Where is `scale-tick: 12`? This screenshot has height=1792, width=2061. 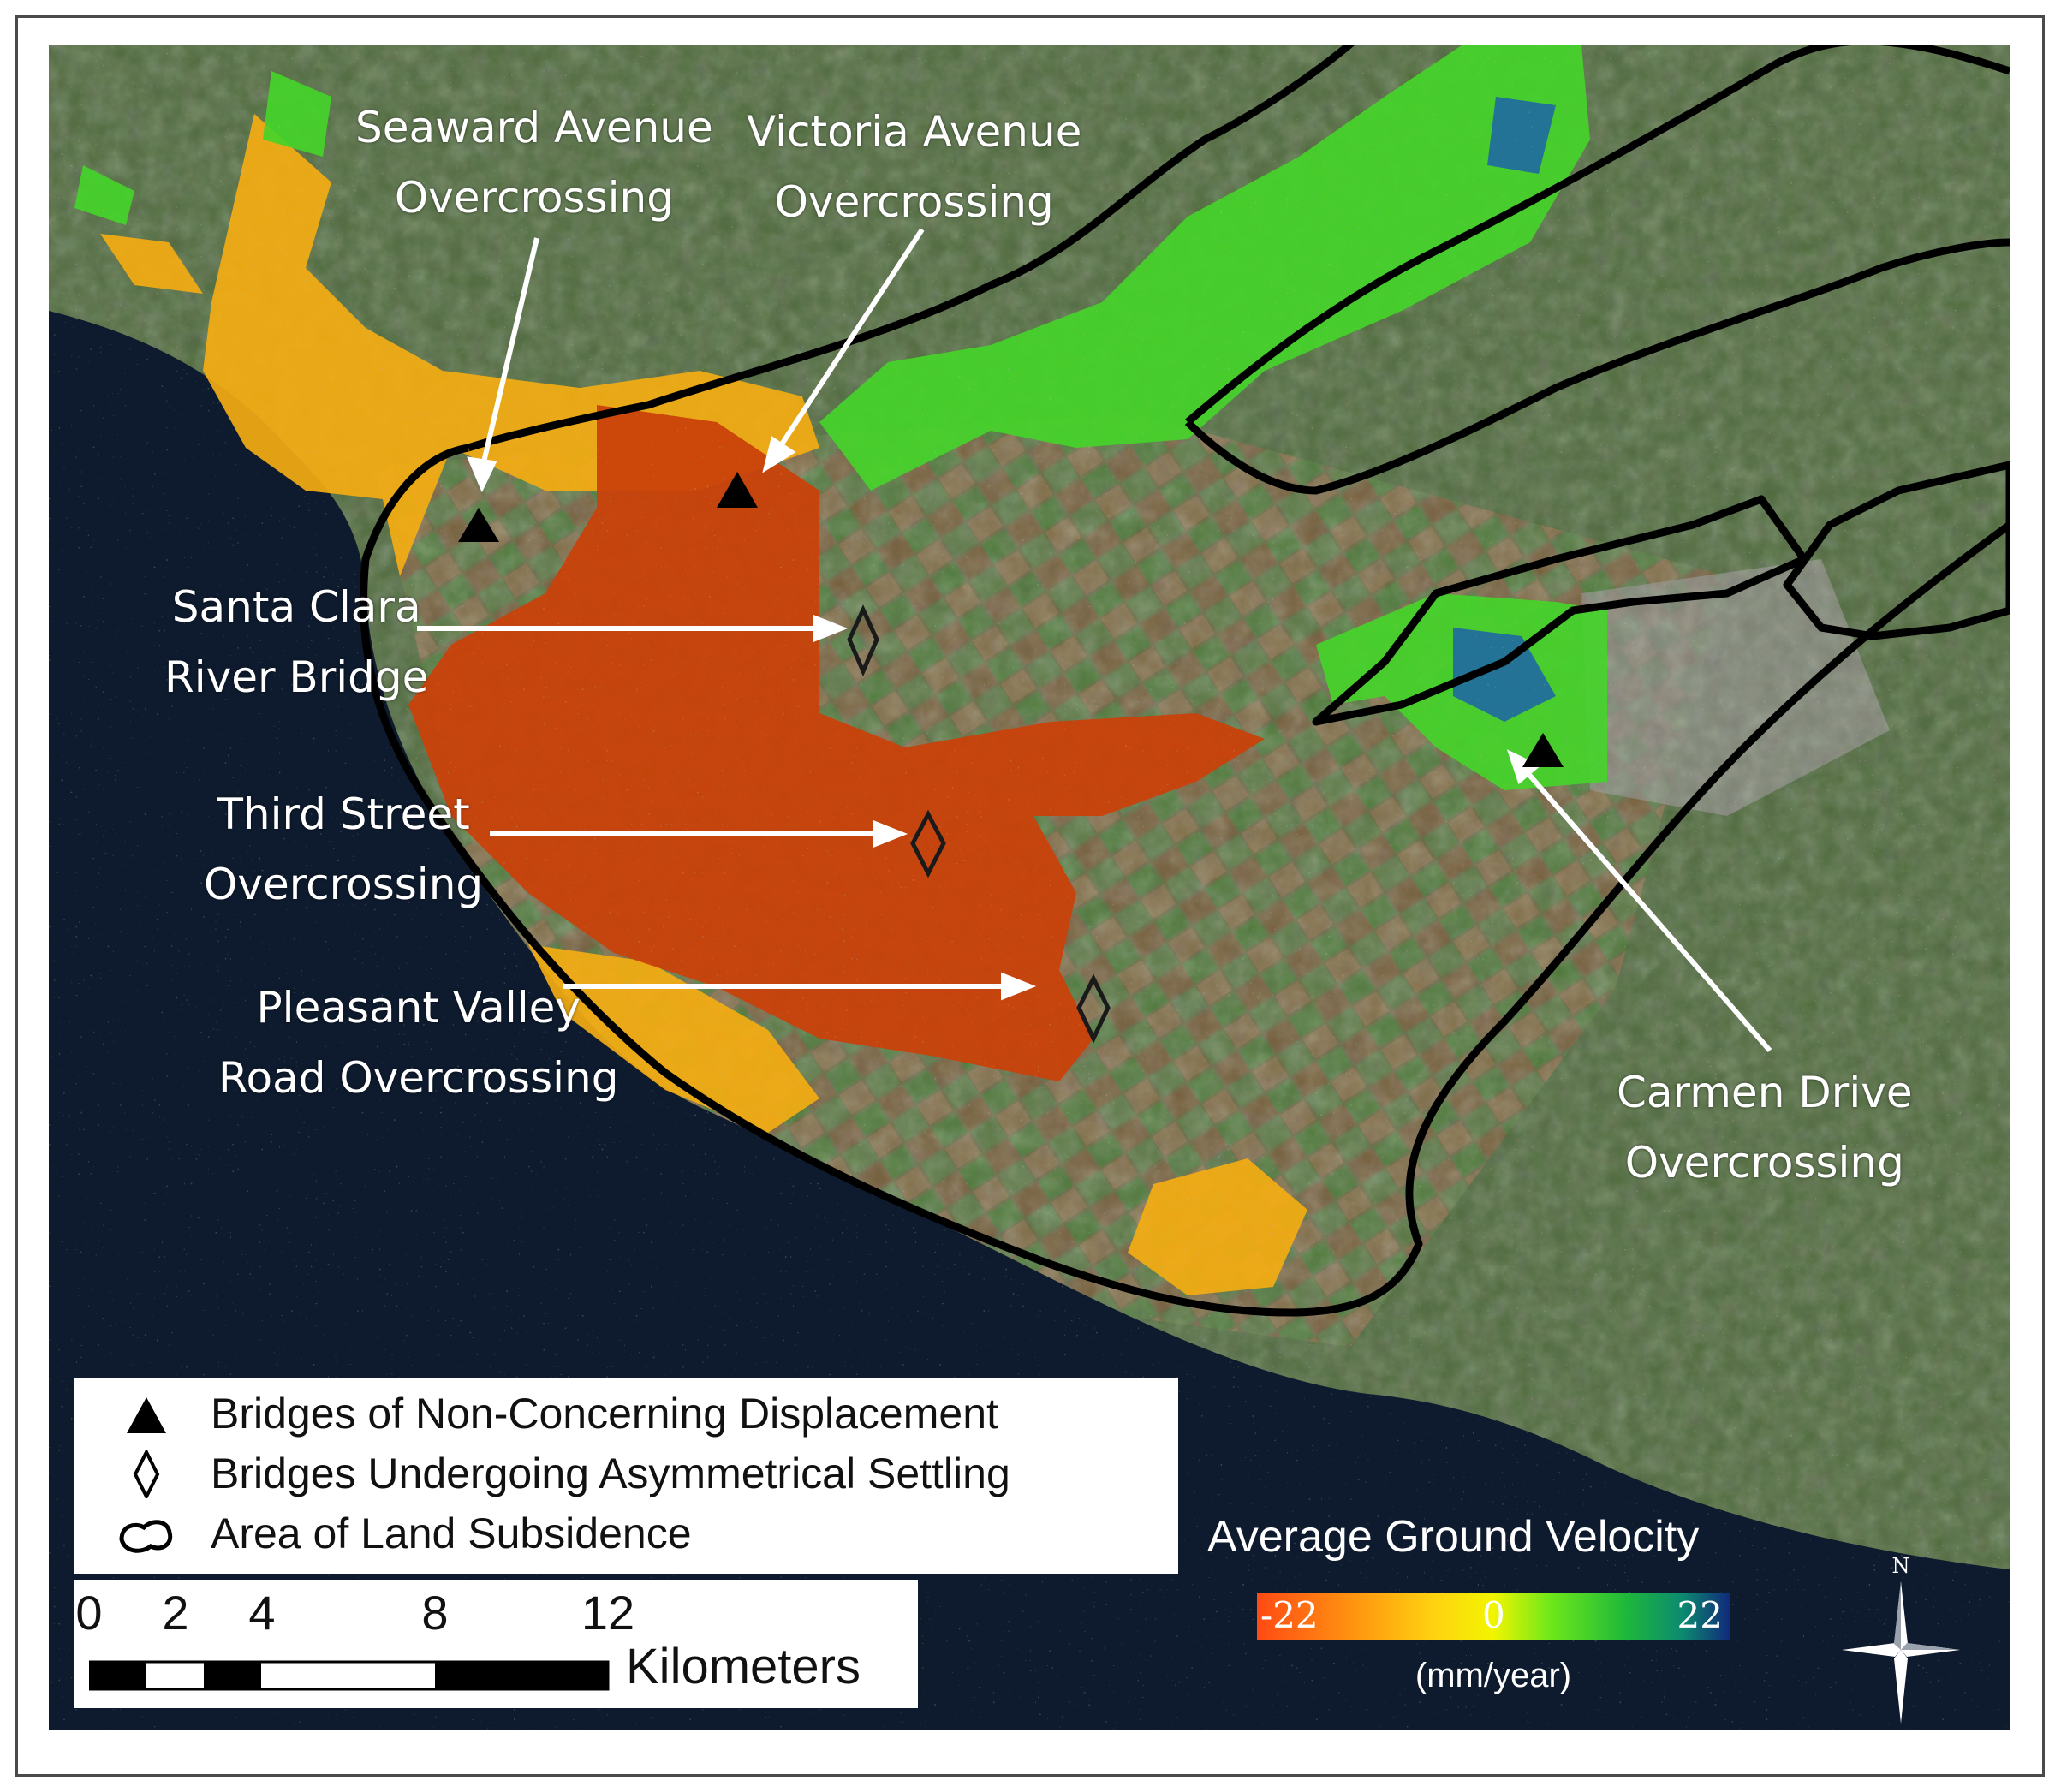 scale-tick: 12 is located at coordinates (608, 1613).